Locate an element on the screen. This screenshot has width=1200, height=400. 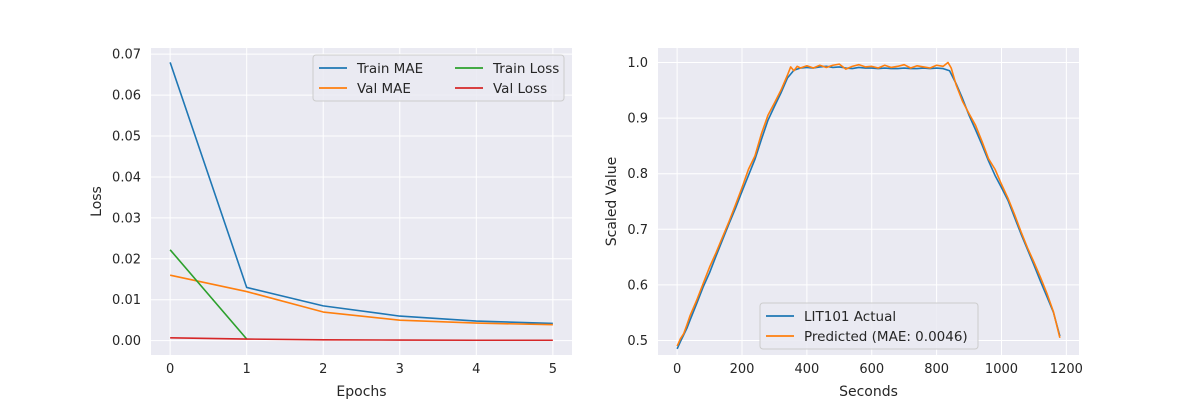
x-axis-label: Seconds is located at coordinates (868, 392).